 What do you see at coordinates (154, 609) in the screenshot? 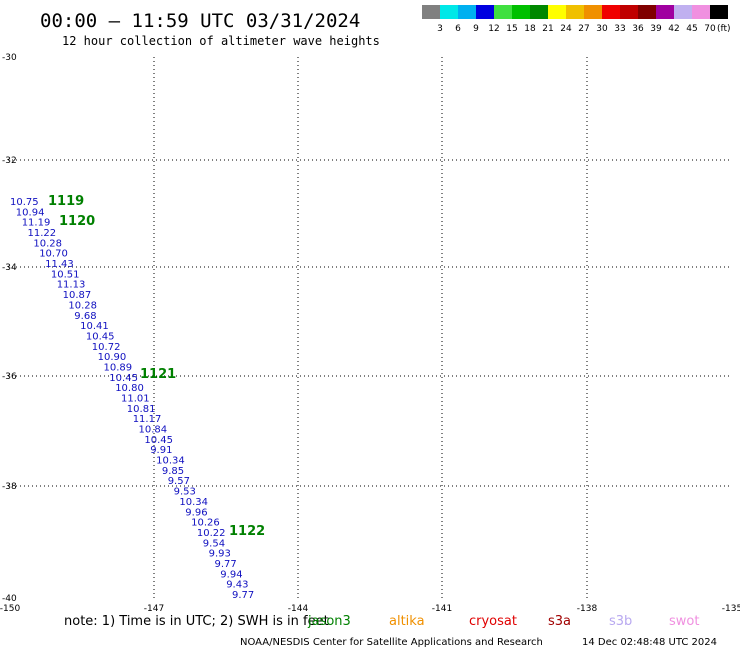
I see `longitude-tick-label: -147` at bounding box center [154, 609].